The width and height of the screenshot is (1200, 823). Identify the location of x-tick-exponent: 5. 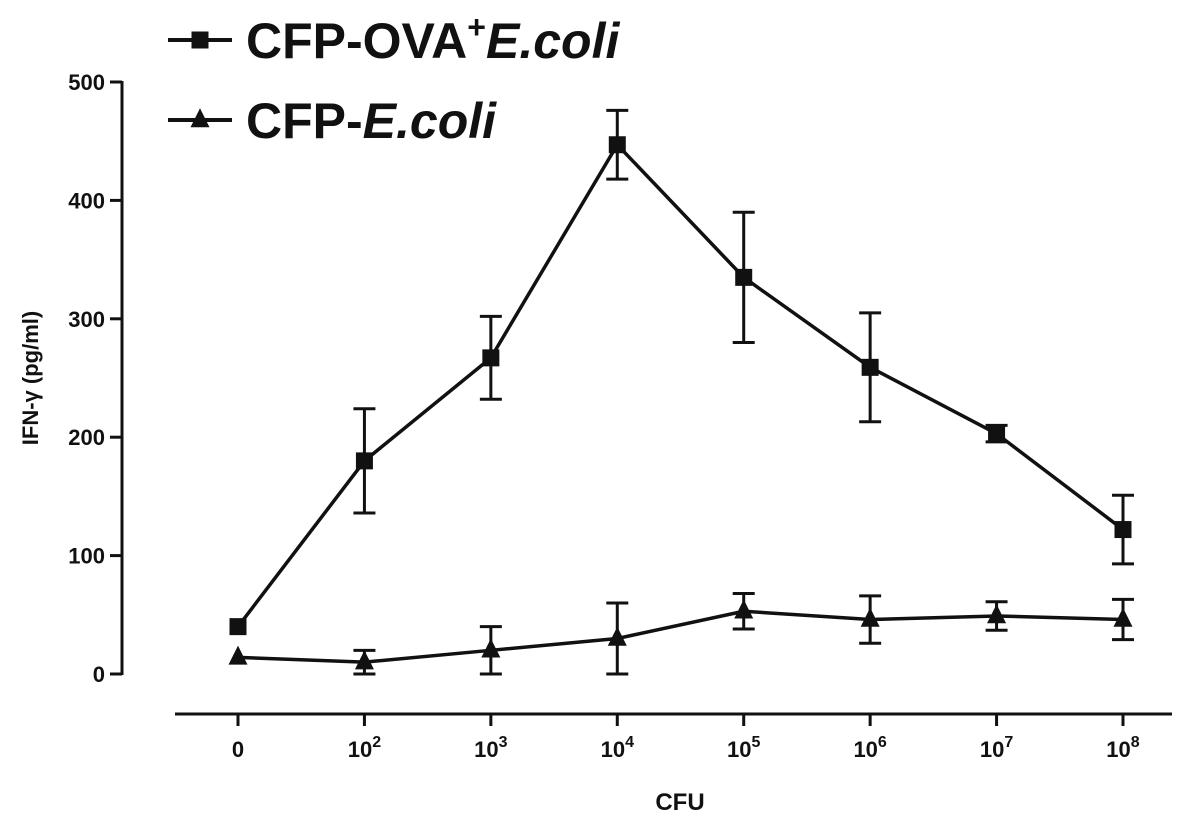
(756, 742).